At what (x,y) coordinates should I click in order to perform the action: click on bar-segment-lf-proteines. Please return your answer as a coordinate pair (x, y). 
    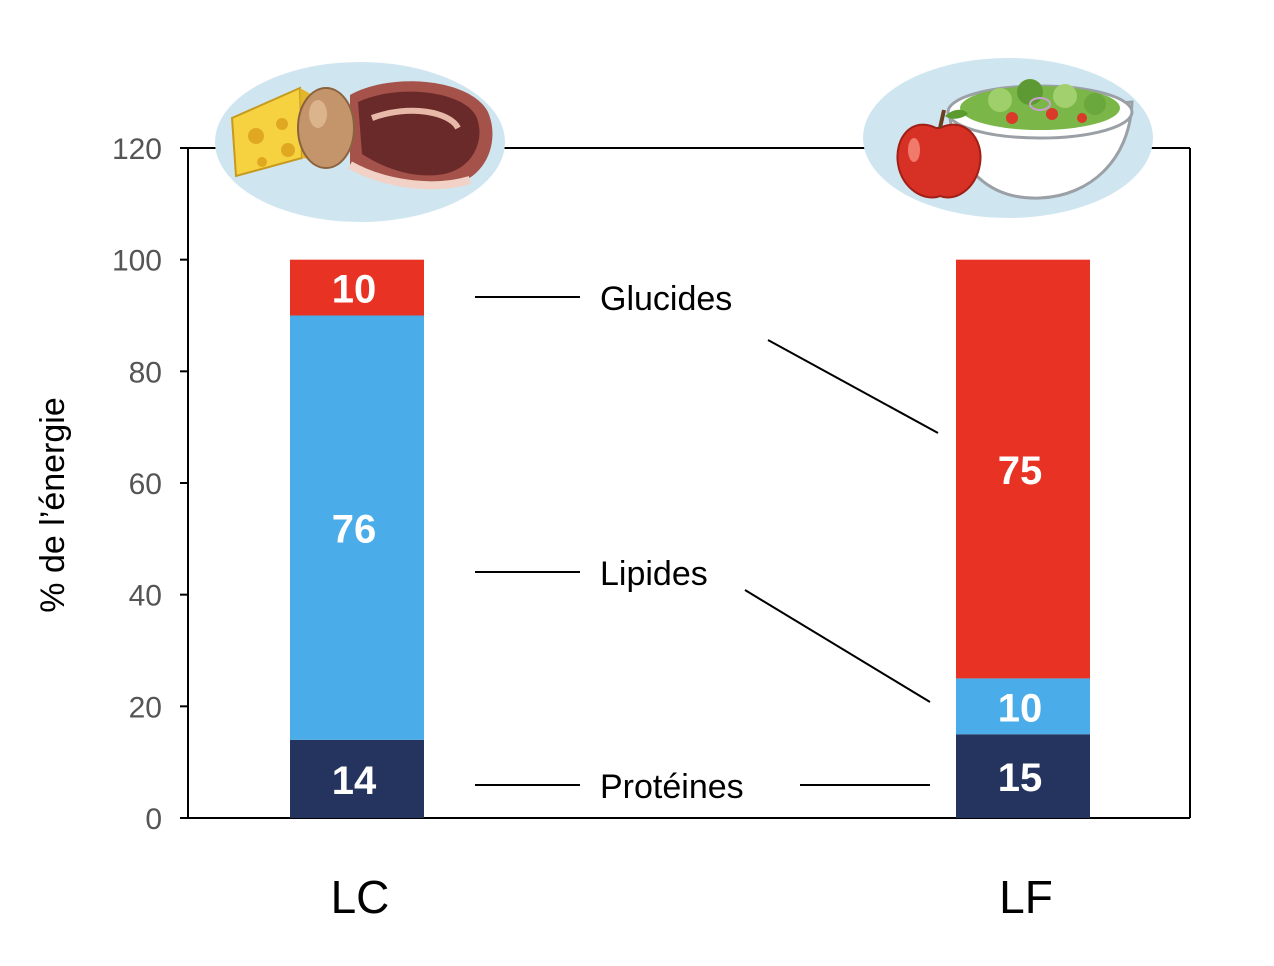
    Looking at the image, I should click on (1023, 776).